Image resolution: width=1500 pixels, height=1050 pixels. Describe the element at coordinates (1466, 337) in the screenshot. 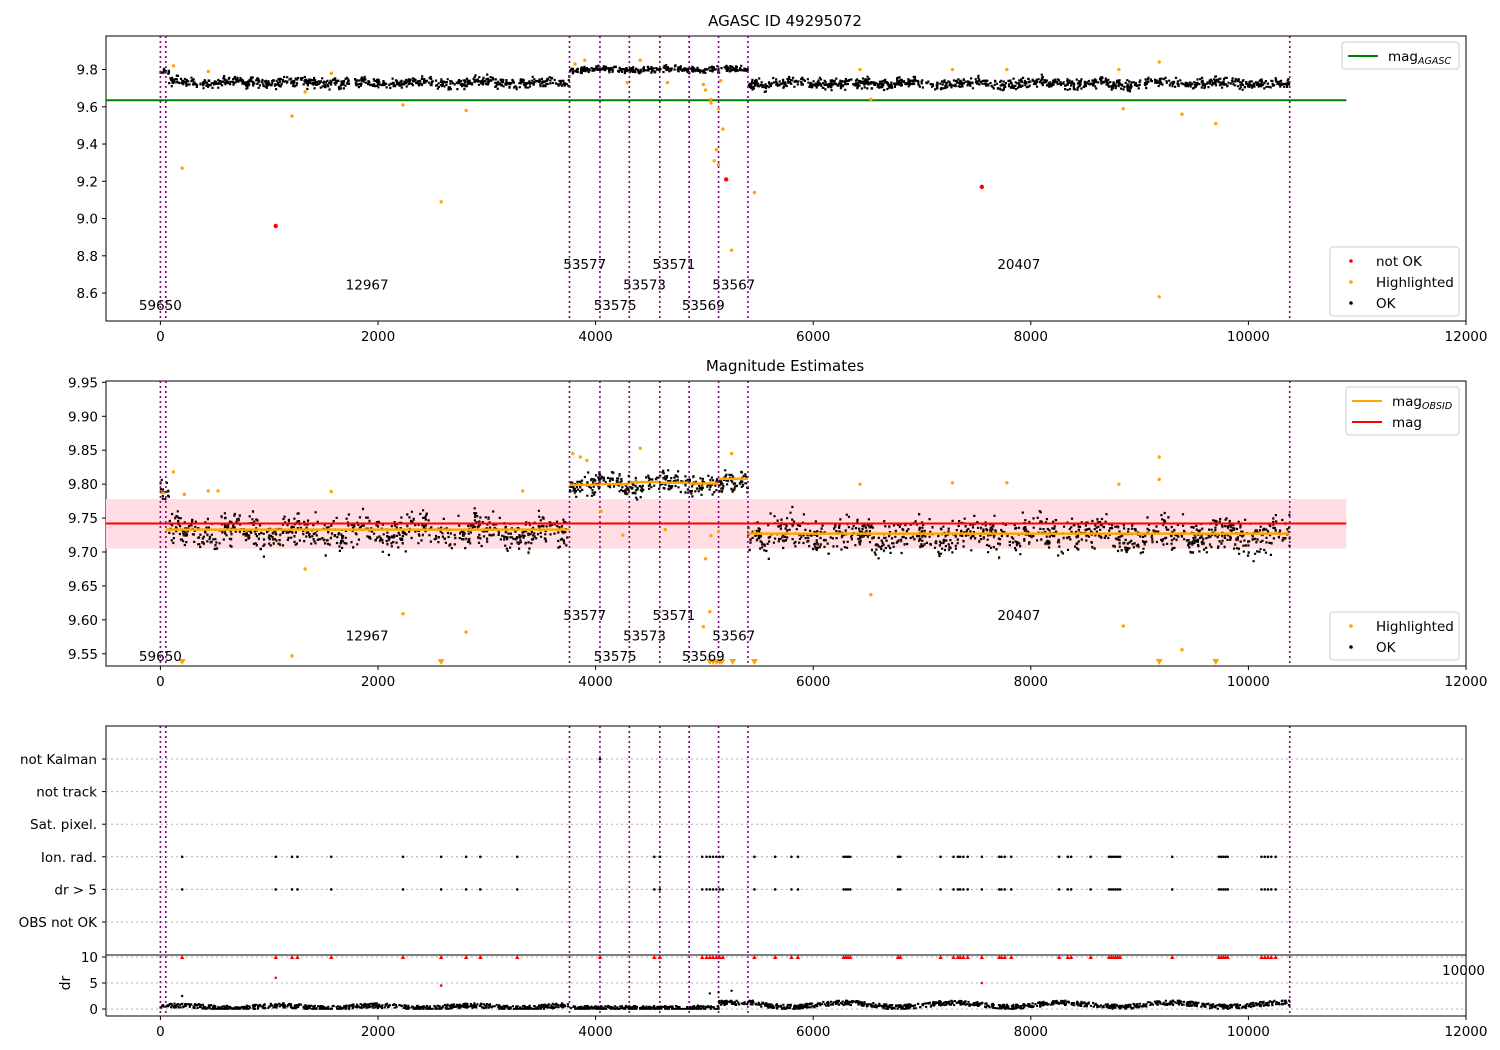

I see `agasc-xtick-label: 12000` at that location.